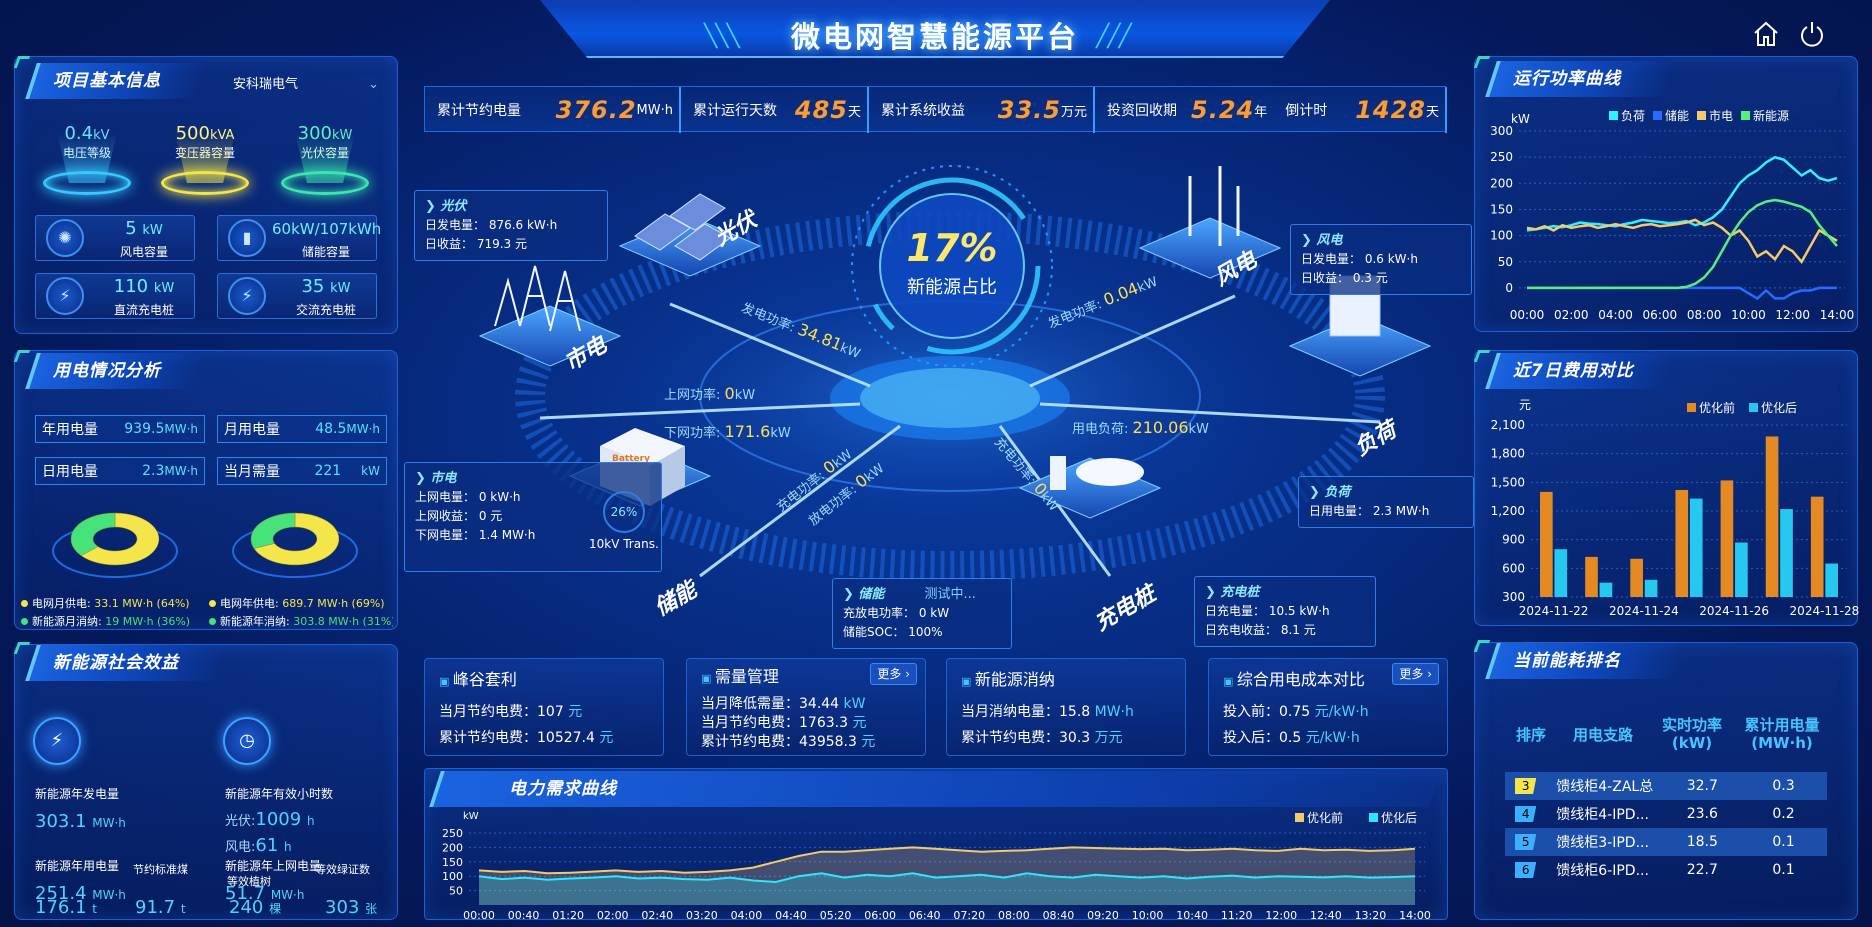  I want to click on kpi-run-days: 累计运行天数 485 天, so click(775, 110).